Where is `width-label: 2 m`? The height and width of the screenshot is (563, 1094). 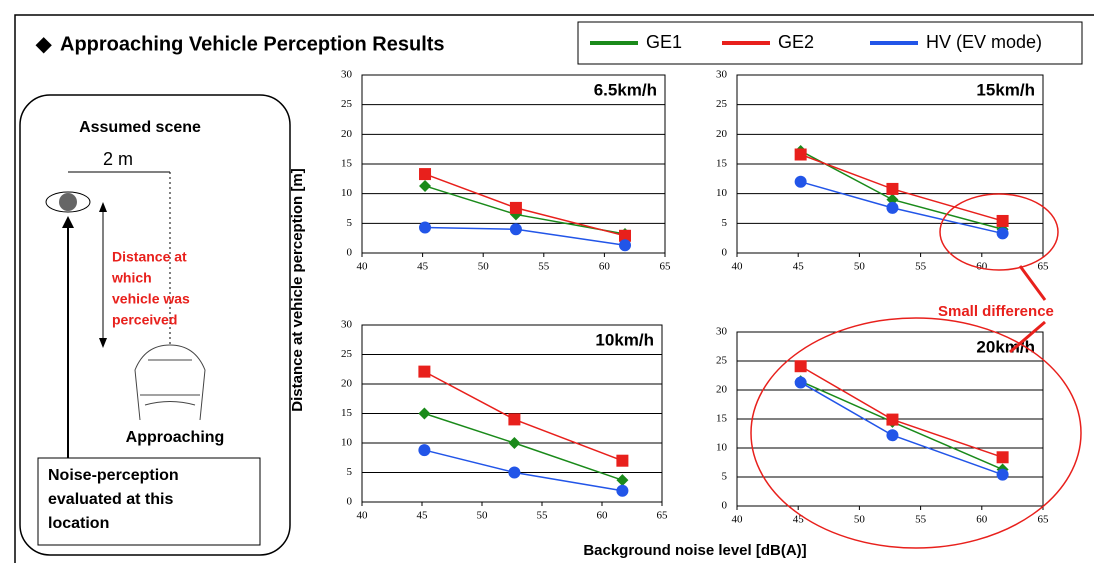 width-label: 2 m is located at coordinates (118, 159).